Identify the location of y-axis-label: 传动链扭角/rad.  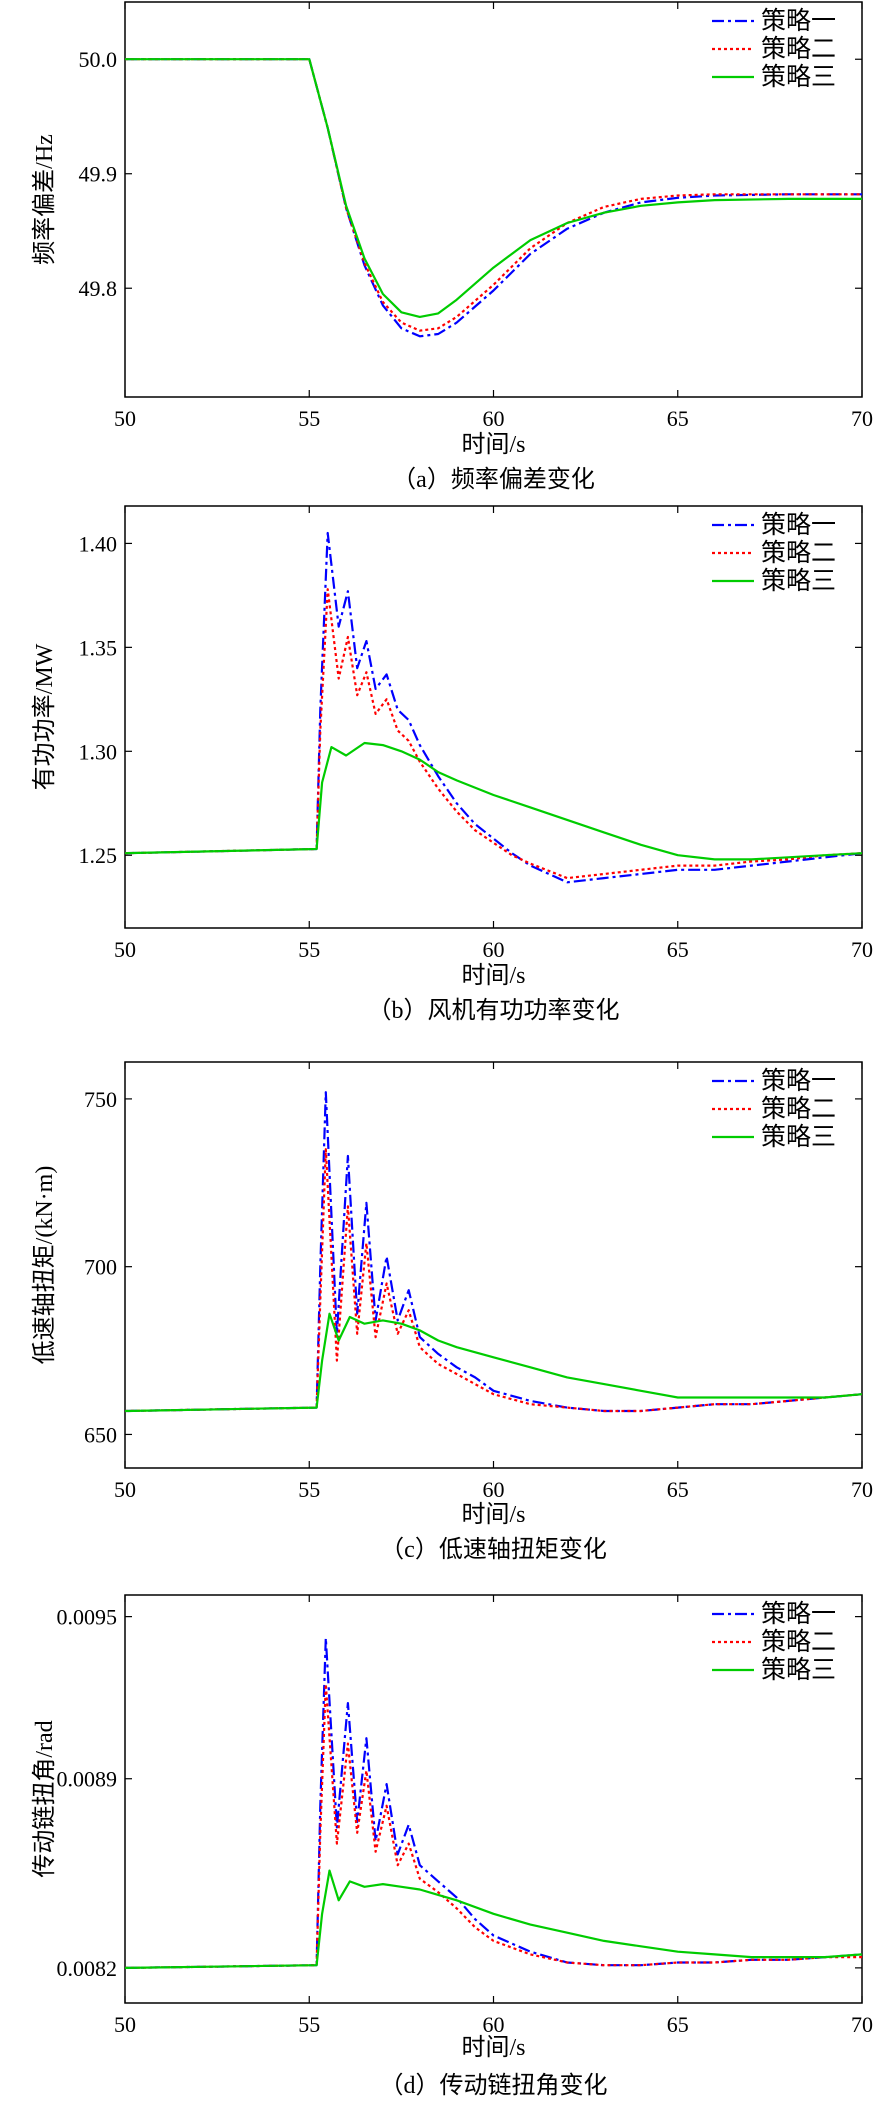
(44, 1798).